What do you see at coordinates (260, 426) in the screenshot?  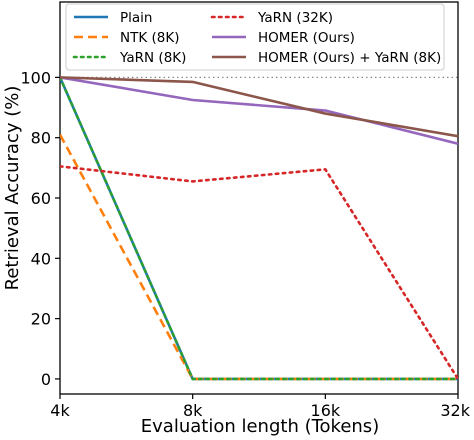 I see `x-axis-label: Evaluation length (Tokens)` at bounding box center [260, 426].